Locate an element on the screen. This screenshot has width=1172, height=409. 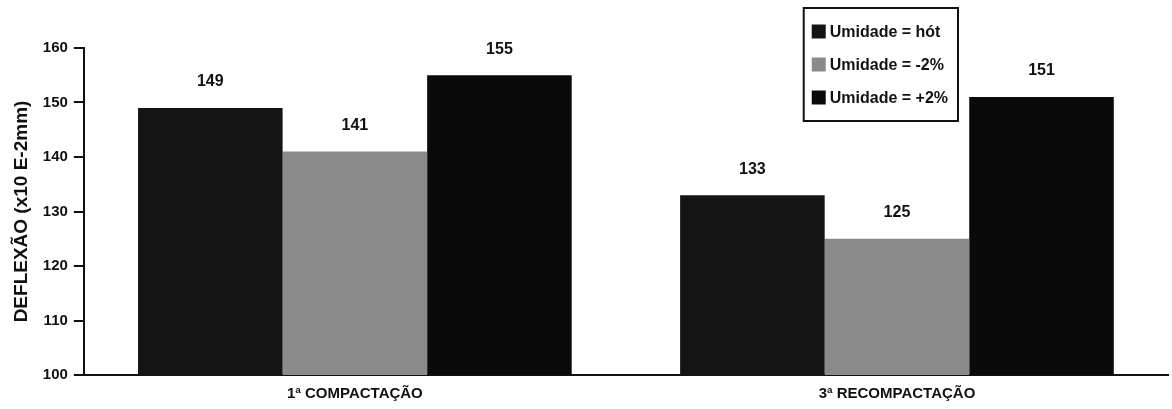
x-tick-label: 1ª COMPACTAÇÃO is located at coordinates (355, 393).